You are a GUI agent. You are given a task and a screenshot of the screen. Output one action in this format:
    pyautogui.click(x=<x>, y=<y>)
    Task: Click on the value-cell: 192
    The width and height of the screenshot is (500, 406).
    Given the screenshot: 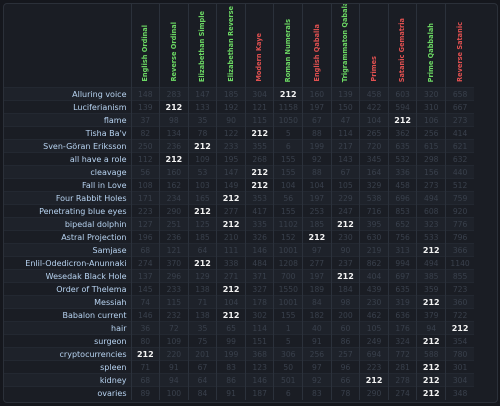 What is the action you would take?
    pyautogui.click(x=231, y=107)
    